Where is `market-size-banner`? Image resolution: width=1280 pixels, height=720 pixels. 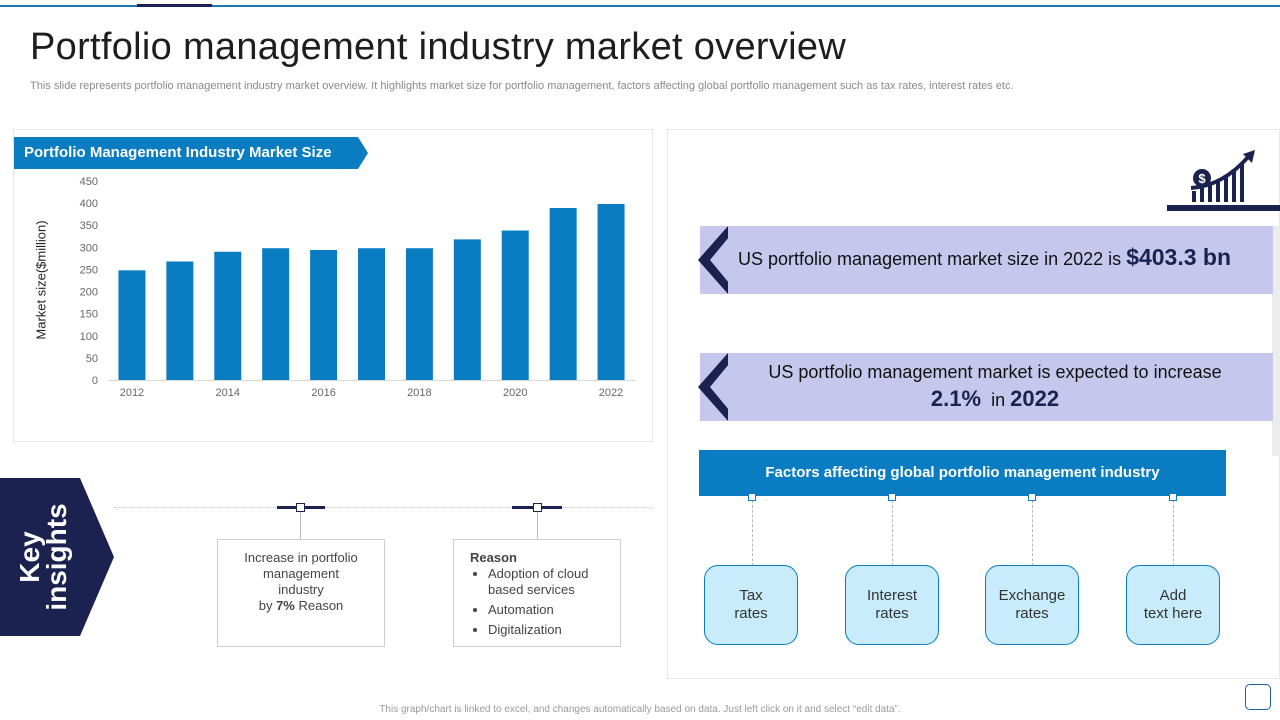
market-size-banner is located at coordinates (986, 260).